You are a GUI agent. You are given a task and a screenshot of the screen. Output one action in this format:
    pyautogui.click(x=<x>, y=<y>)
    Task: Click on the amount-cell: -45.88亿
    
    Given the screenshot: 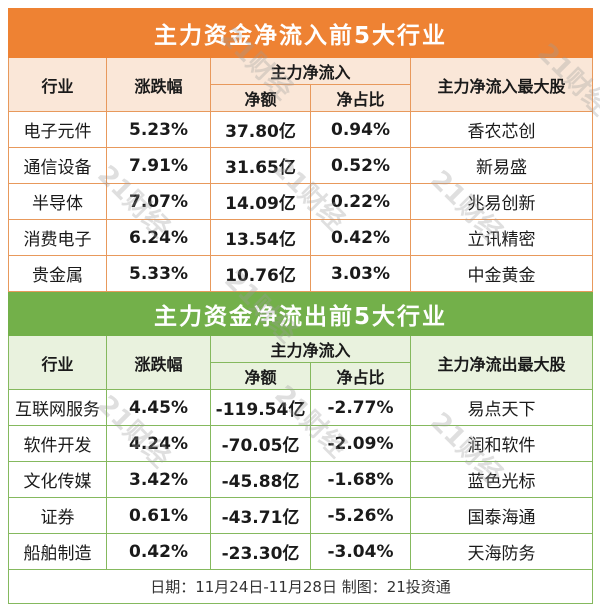 What is the action you would take?
    pyautogui.click(x=260, y=479)
    